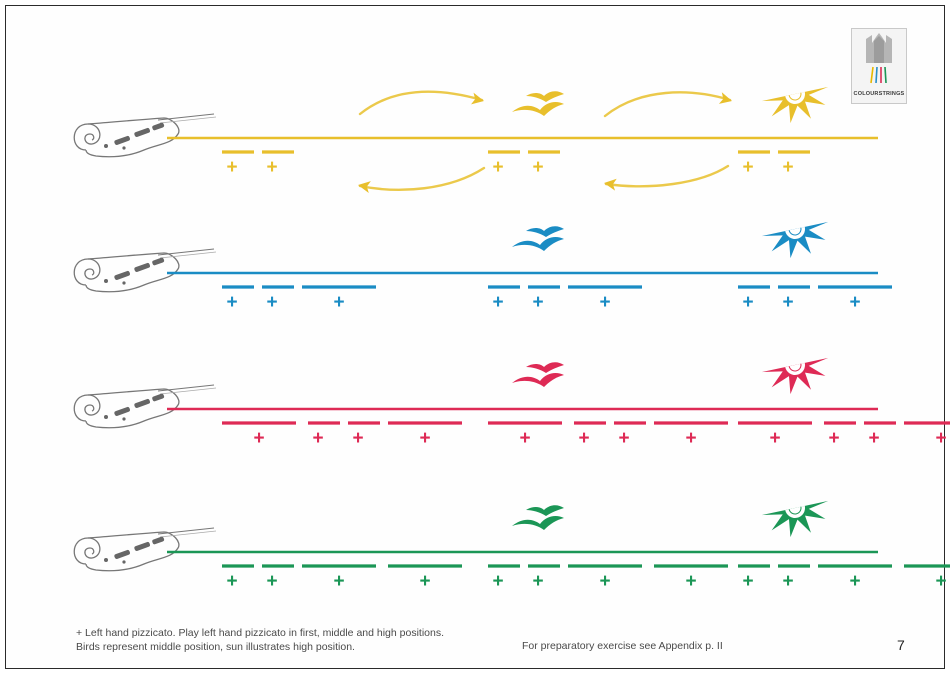 Image resolution: width=950 pixels, height=673 pixels. I want to click on logo-emblem-icon, so click(879, 59).